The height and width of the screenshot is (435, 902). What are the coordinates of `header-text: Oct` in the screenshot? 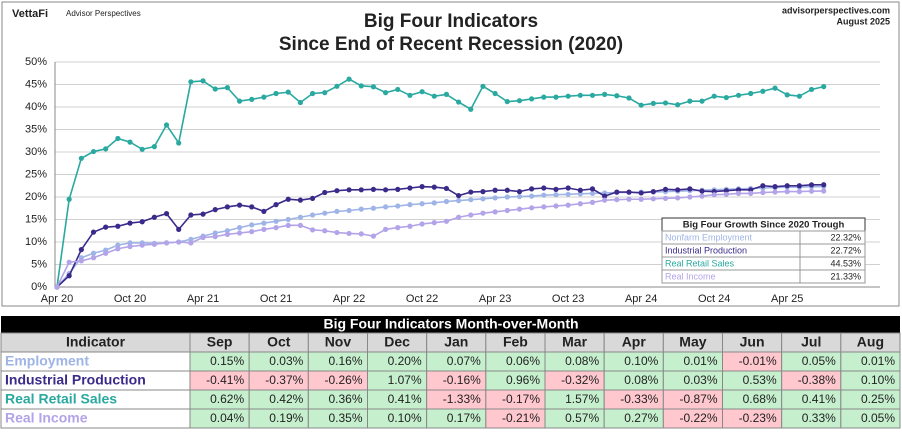 It's located at (279, 342).